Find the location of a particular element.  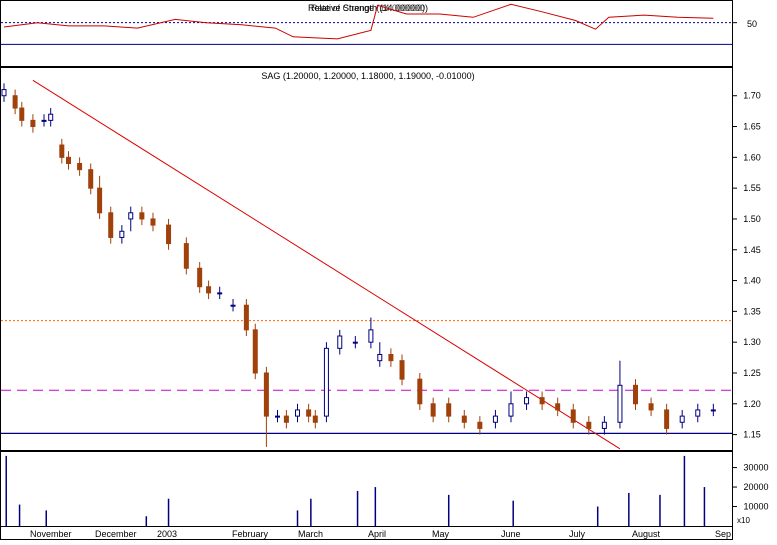

price-y-tick-label: 1.15 is located at coordinates (752, 435).